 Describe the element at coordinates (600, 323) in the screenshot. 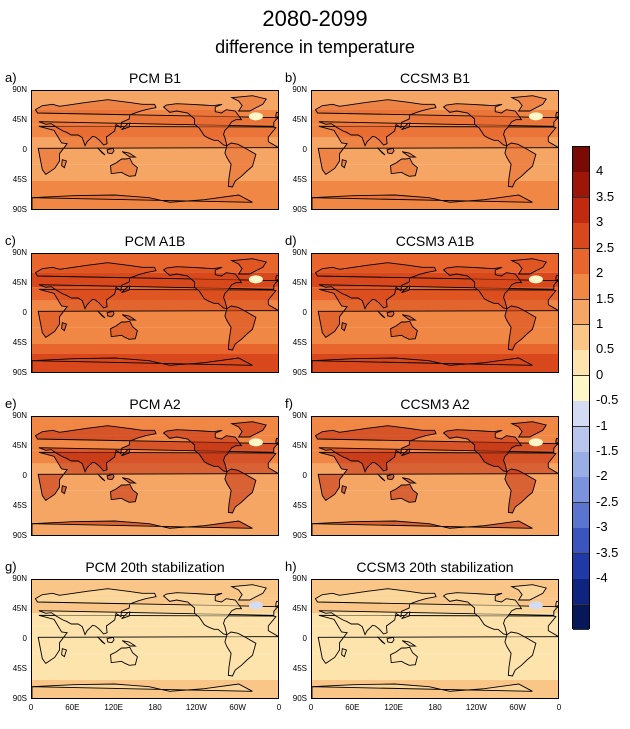

I see `colorbar-tick-label: 1` at that location.